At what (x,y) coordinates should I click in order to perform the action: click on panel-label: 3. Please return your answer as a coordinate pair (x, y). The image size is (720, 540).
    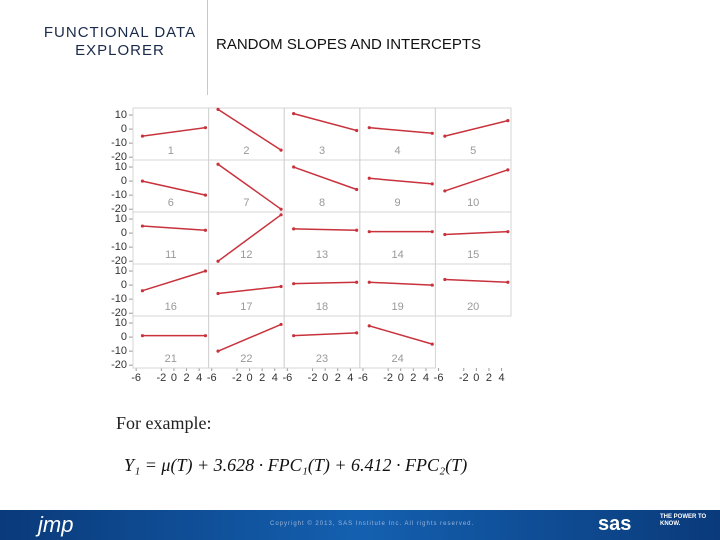
    Looking at the image, I should click on (322, 151).